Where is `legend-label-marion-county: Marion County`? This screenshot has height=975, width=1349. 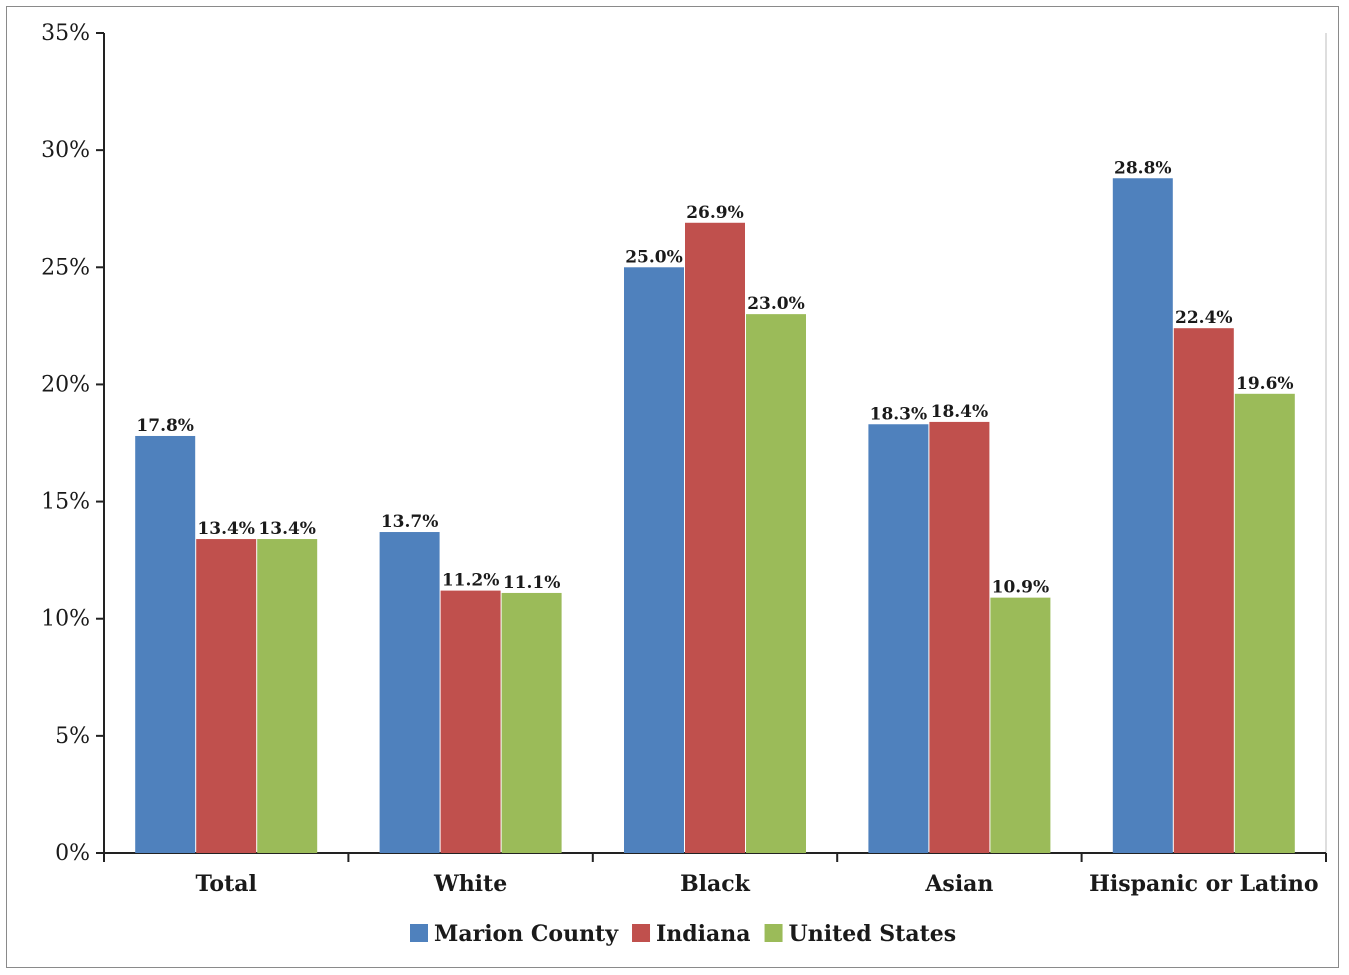
legend-label-marion-county: Marion County is located at coordinates (526, 934).